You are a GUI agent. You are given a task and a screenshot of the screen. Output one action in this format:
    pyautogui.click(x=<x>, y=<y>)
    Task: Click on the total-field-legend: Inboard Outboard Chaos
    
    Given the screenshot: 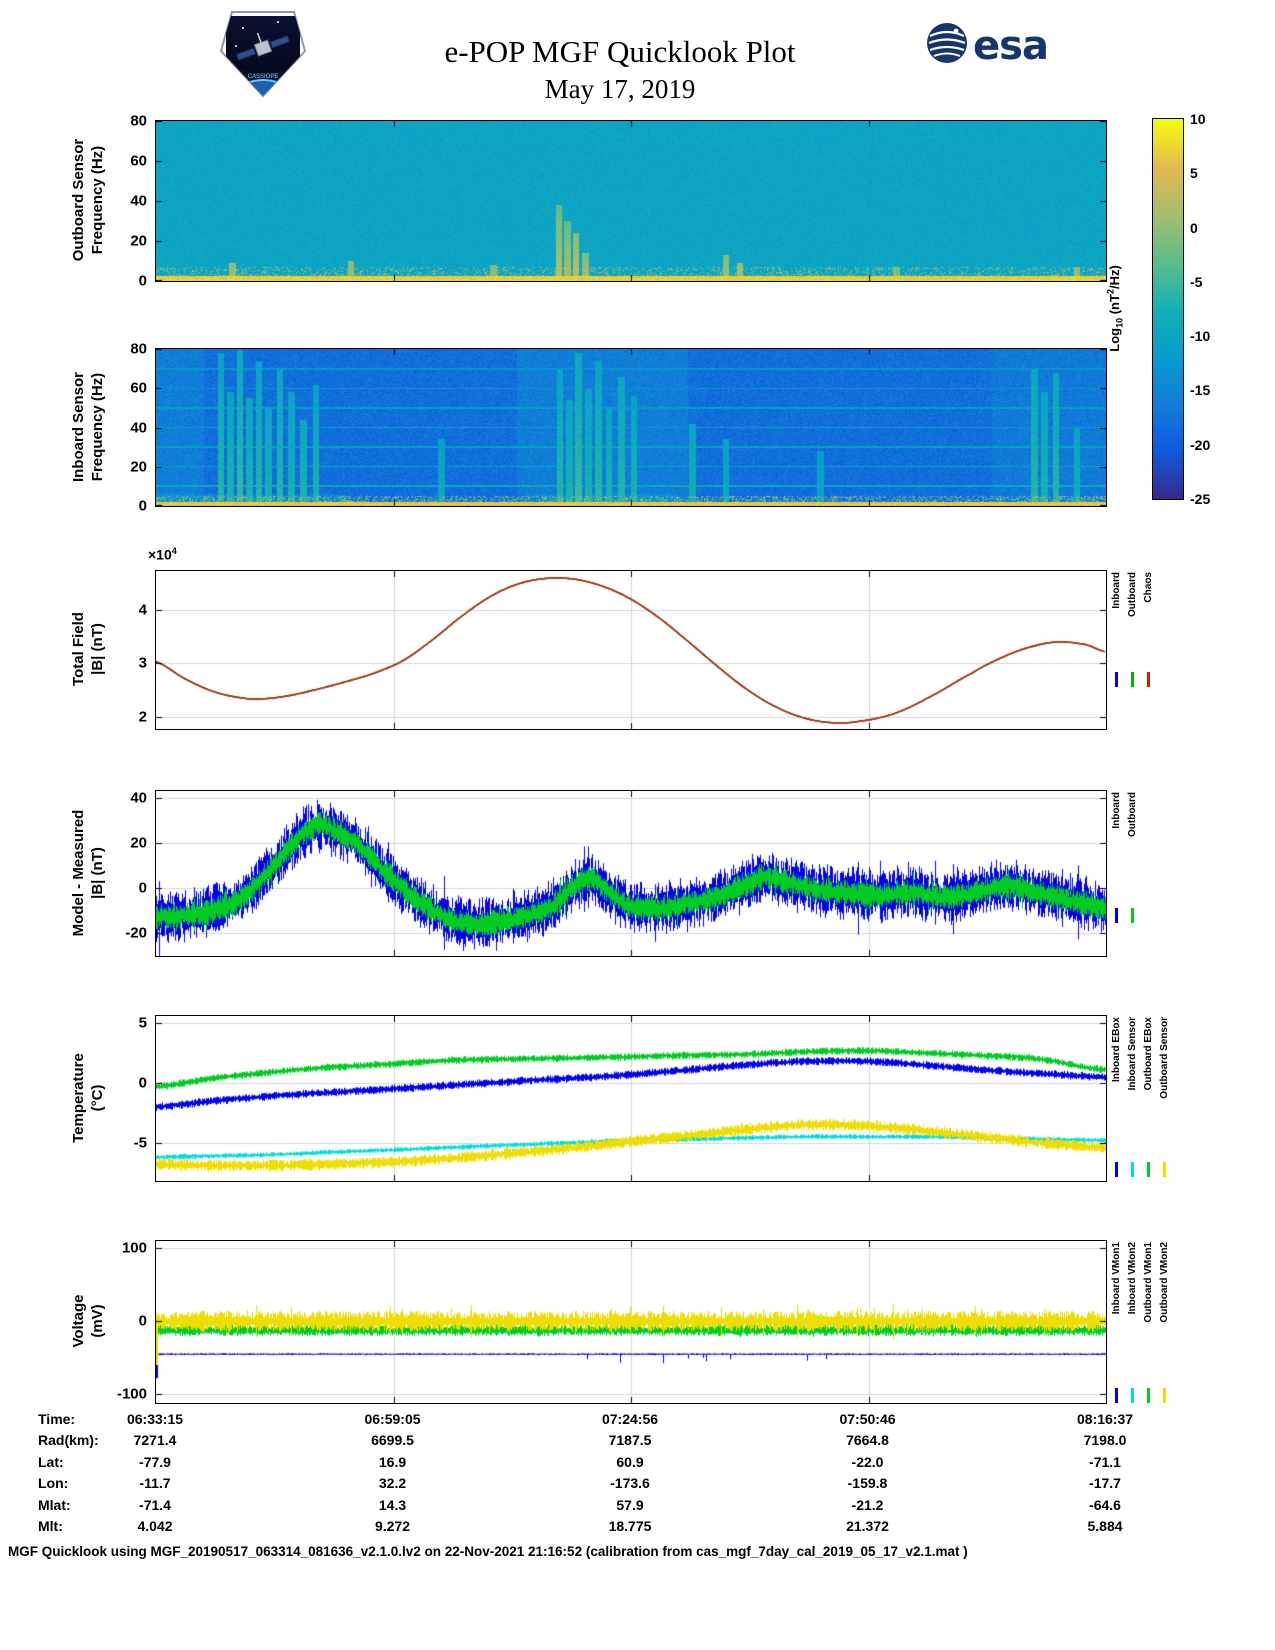 What is the action you would take?
    pyautogui.click(x=1132, y=651)
    